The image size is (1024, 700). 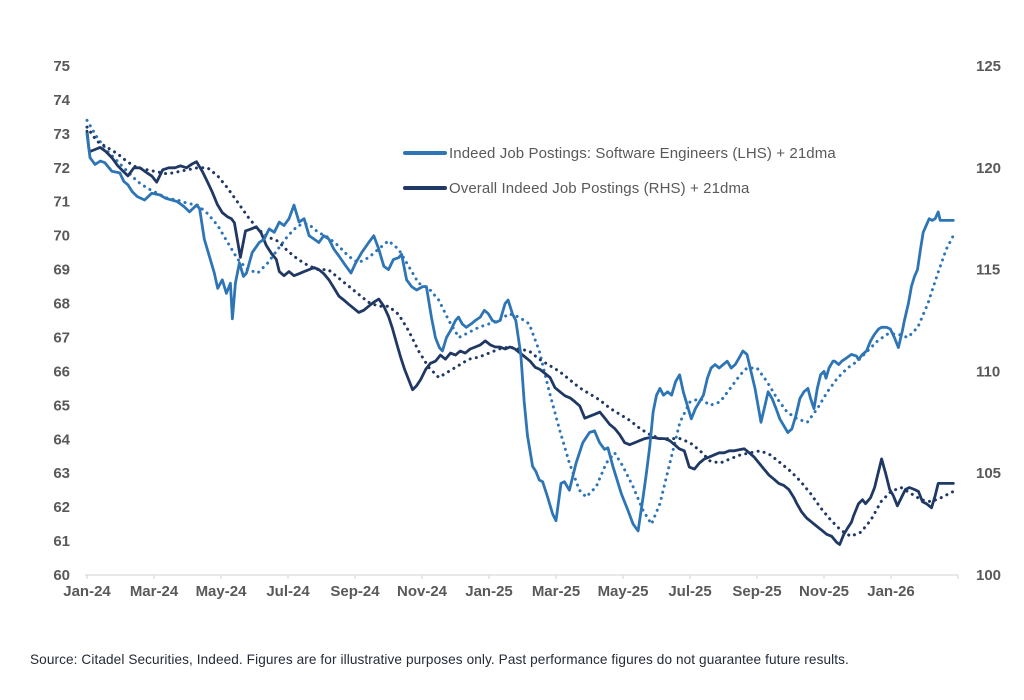 I want to click on y-left-tick-label: 63, so click(x=61, y=473).